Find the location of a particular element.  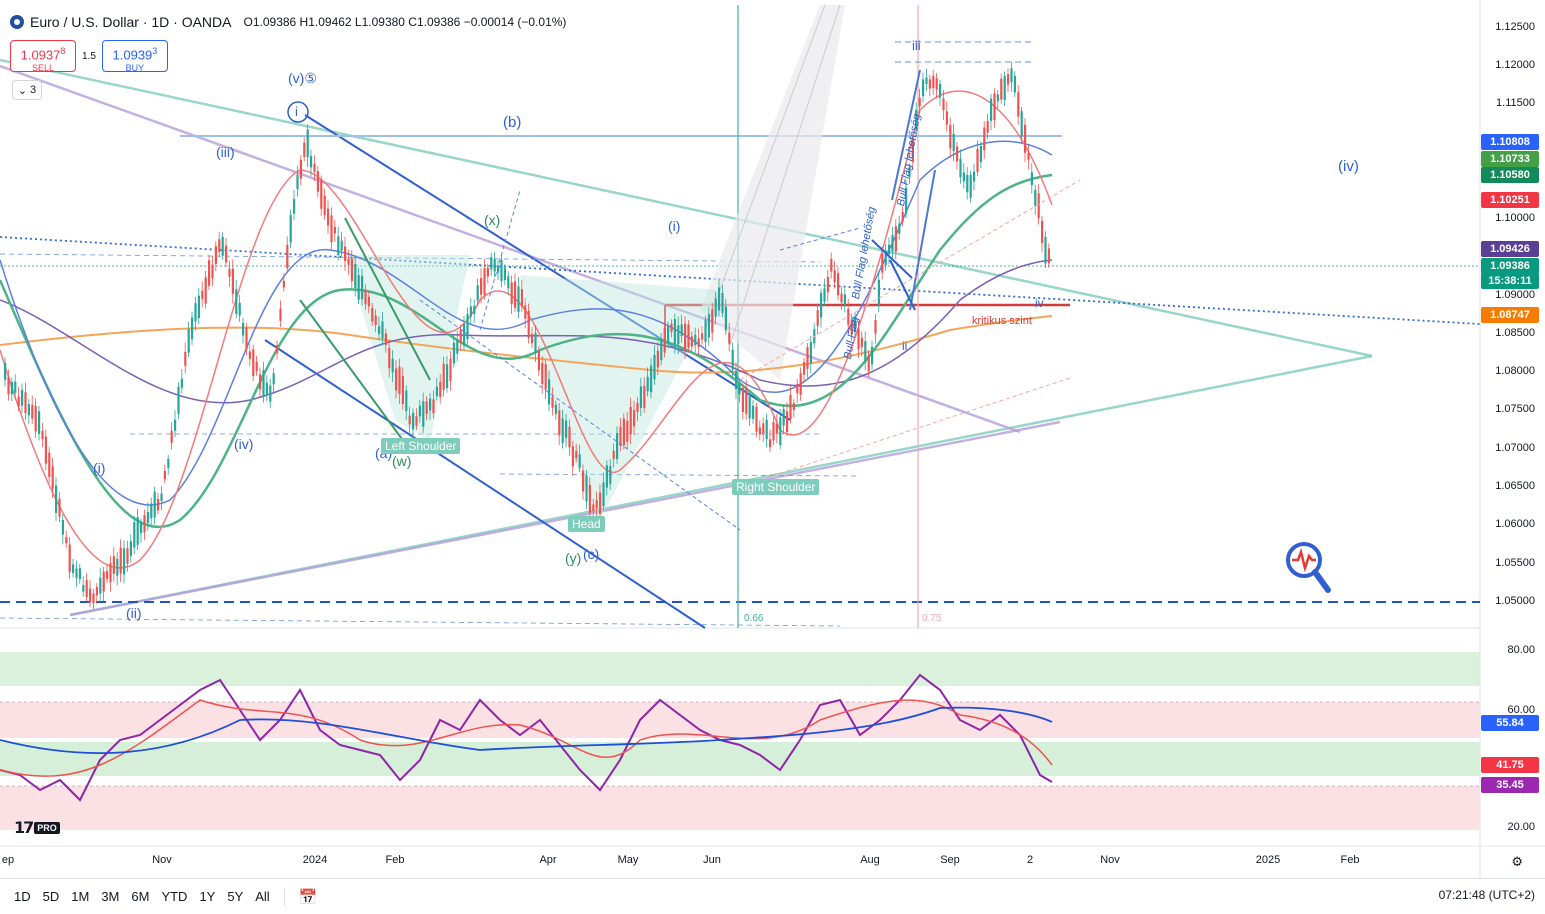

timeframe-5d: 5D is located at coordinates (51, 896).